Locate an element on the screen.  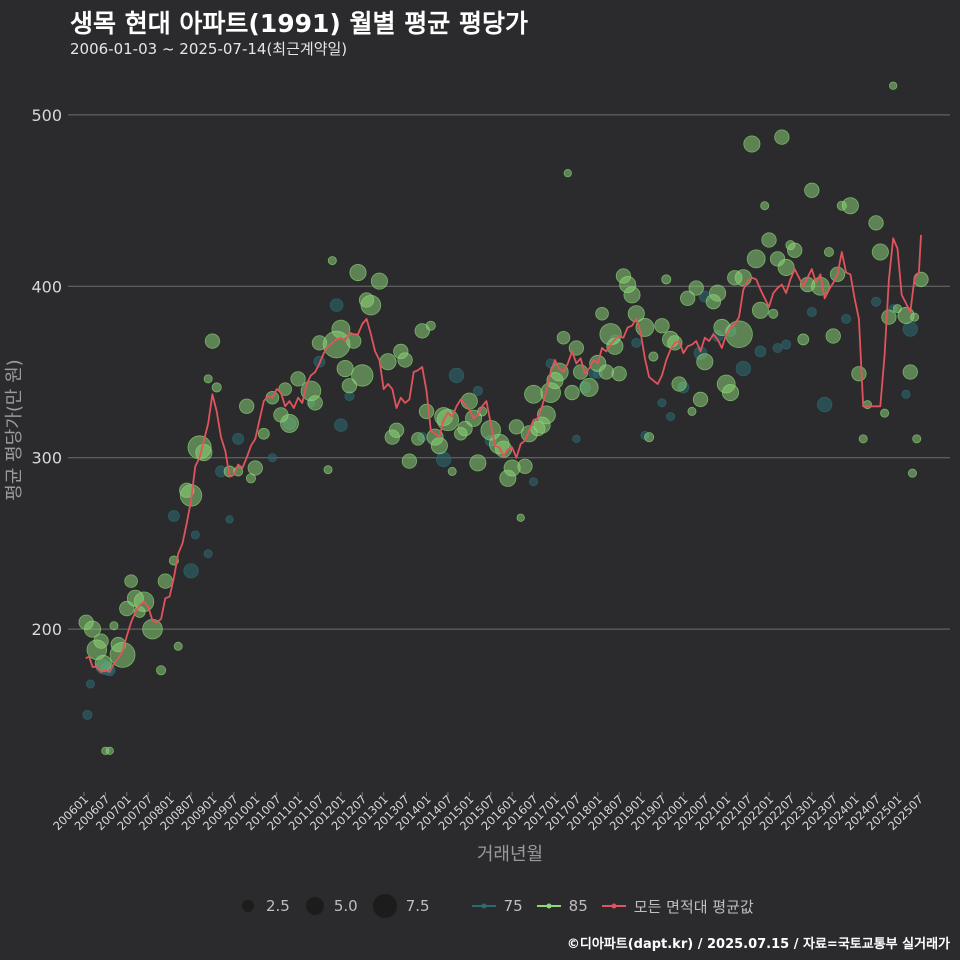
legend-series-75: 75 is located at coordinates (497, 906).